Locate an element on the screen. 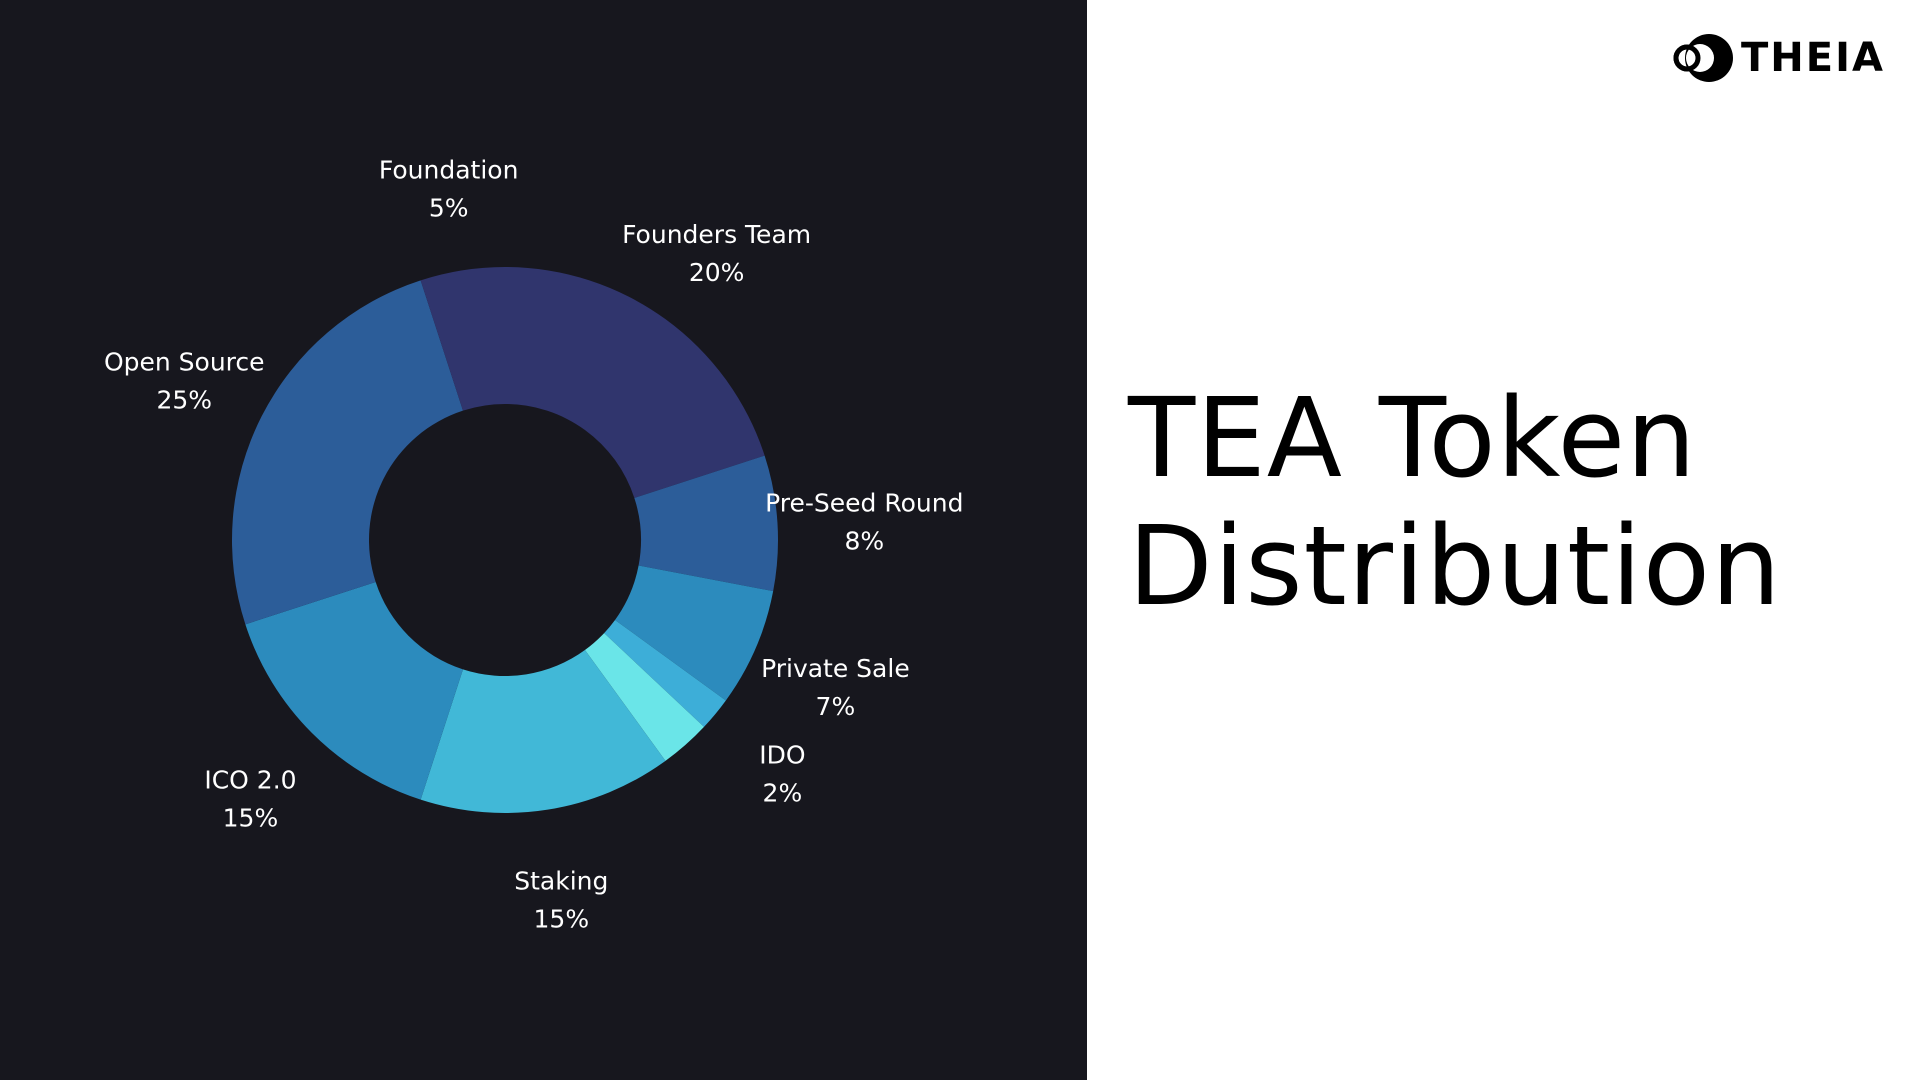 This screenshot has width=1920, height=1080. slice-staking is located at coordinates (543, 731).